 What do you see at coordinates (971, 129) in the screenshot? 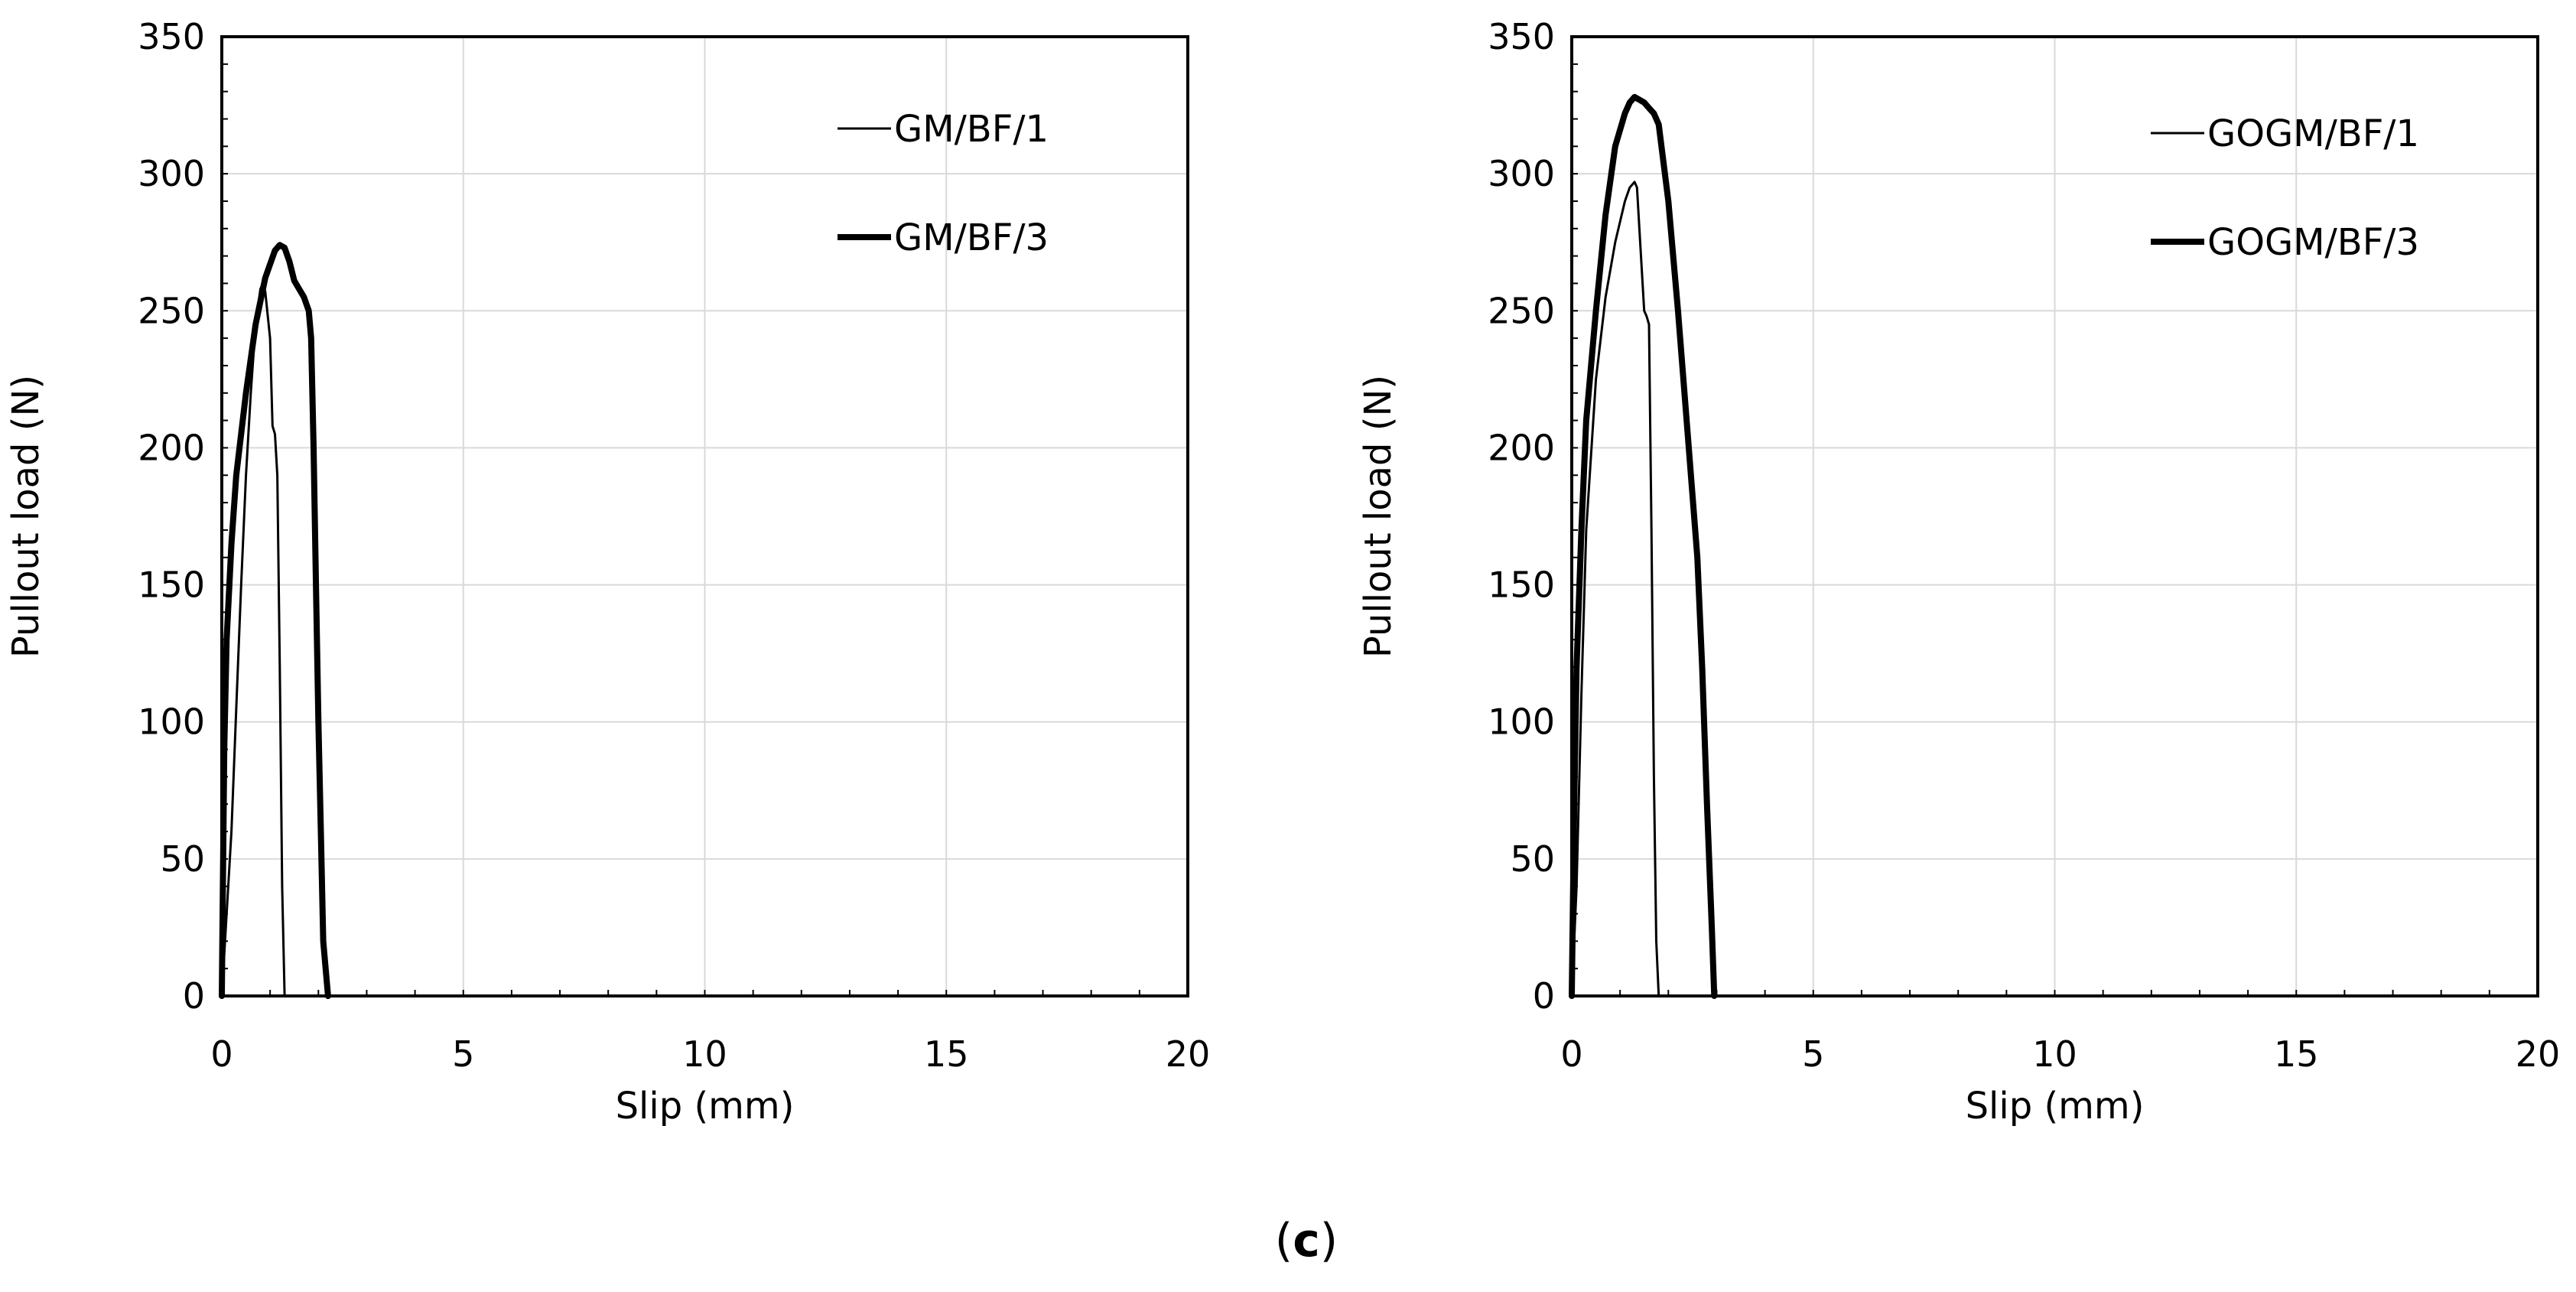
I see `legend-label: GM/BF/1` at bounding box center [971, 129].